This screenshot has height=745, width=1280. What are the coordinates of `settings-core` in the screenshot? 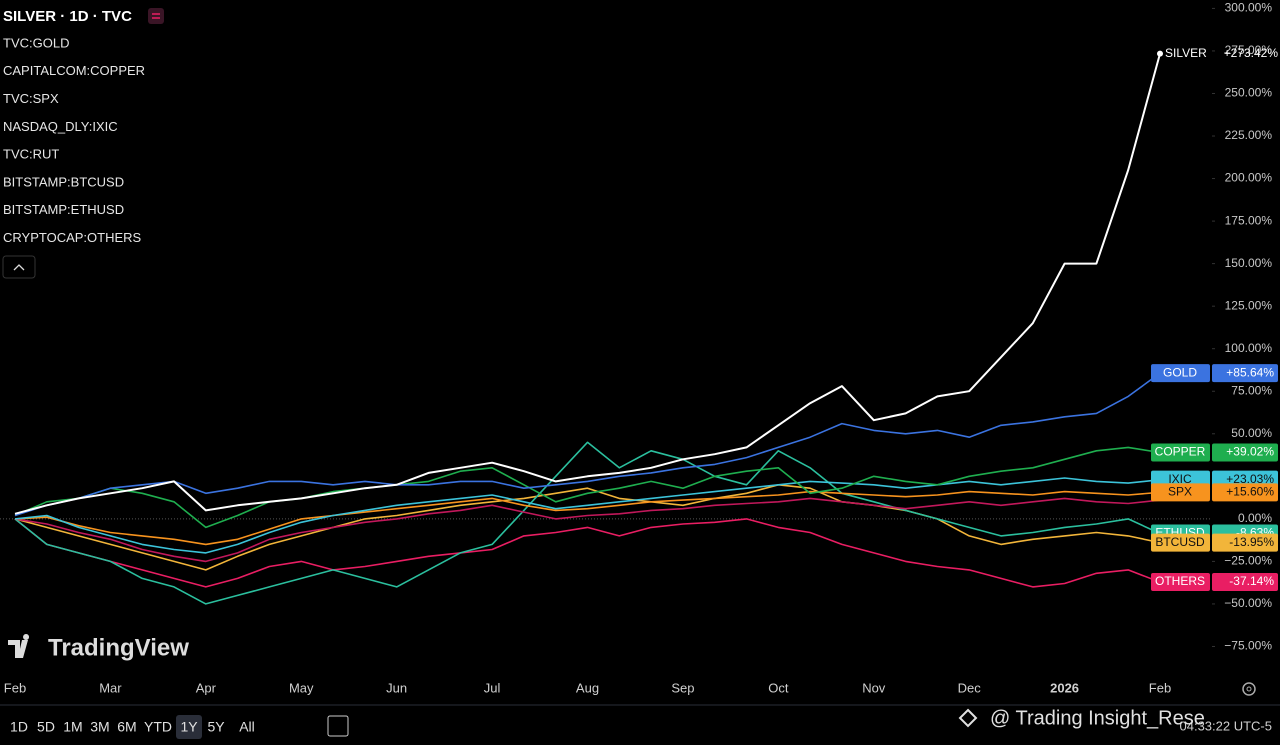 It's located at (1249, 689).